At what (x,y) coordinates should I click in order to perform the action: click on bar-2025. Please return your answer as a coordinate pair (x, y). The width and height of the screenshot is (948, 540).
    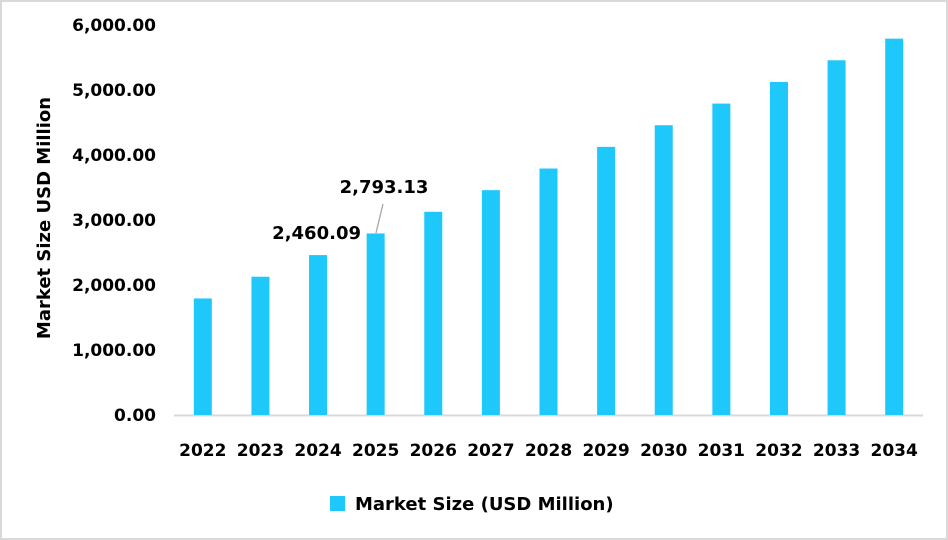
    Looking at the image, I should click on (375, 324).